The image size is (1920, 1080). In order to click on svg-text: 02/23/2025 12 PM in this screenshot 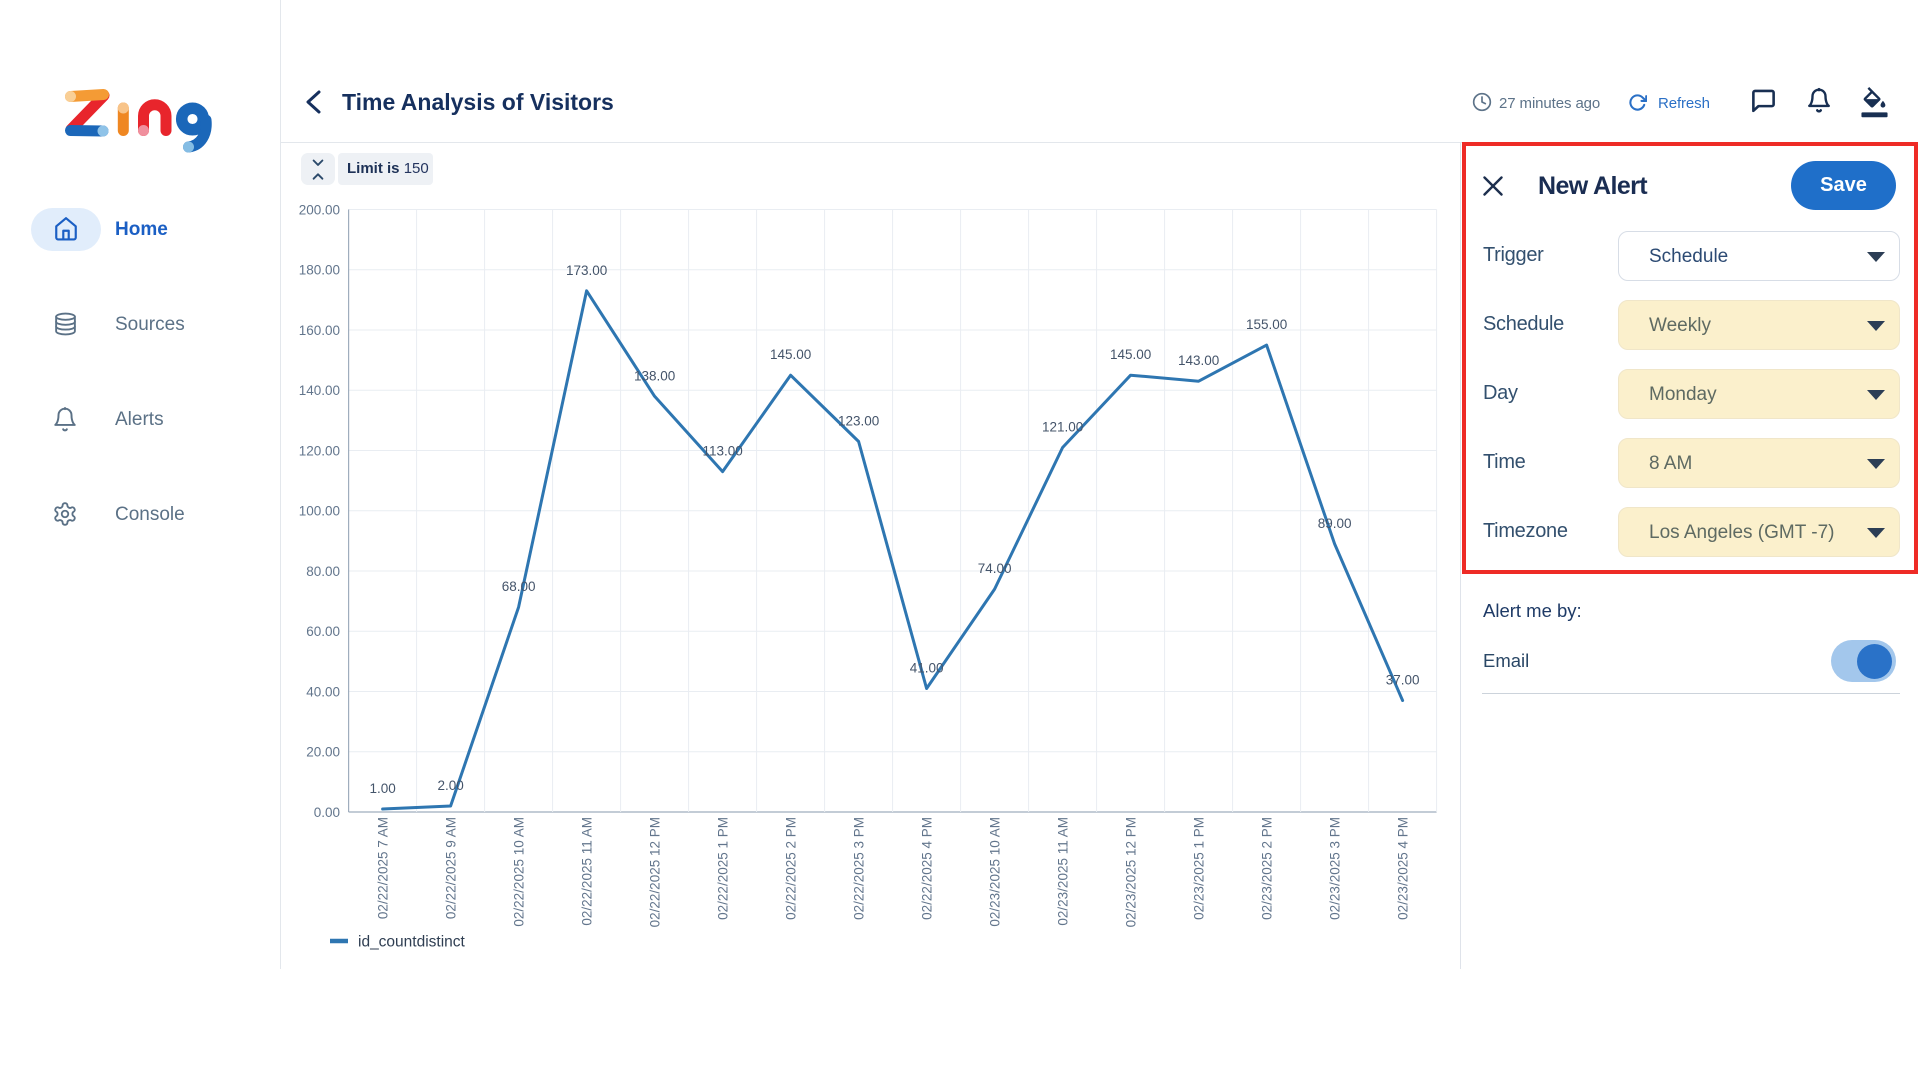, I will do `click(1130, 872)`.